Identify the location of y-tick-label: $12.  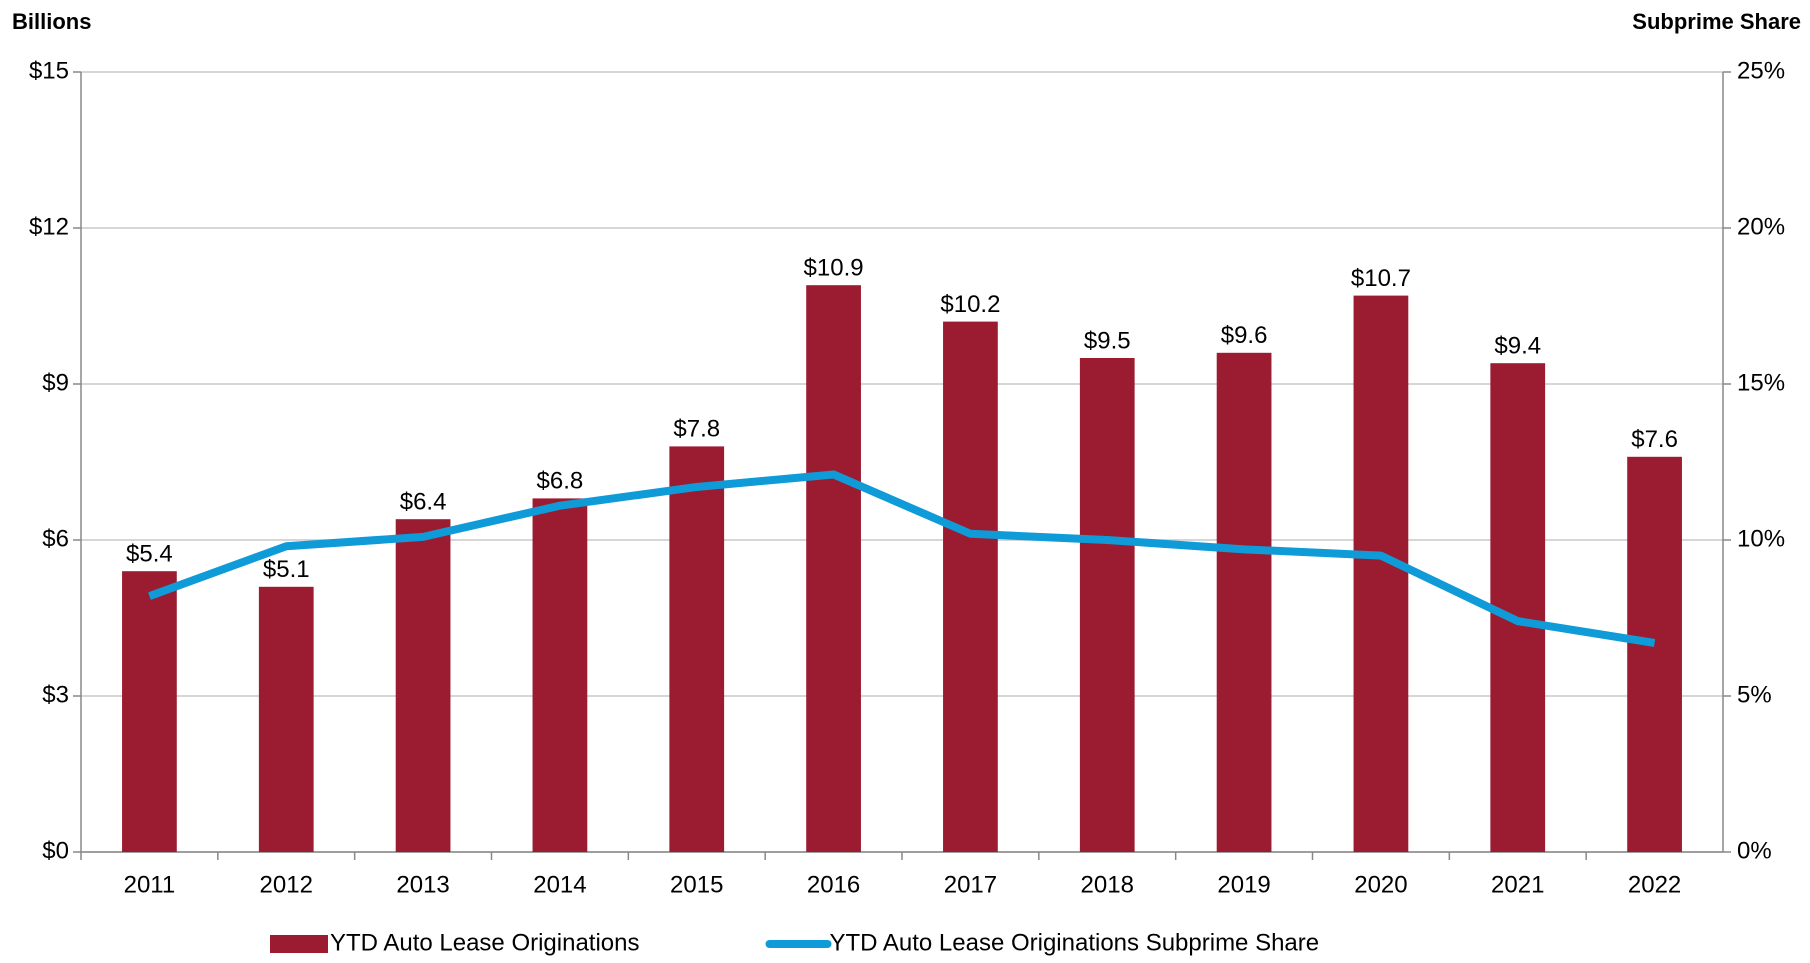
(49, 226).